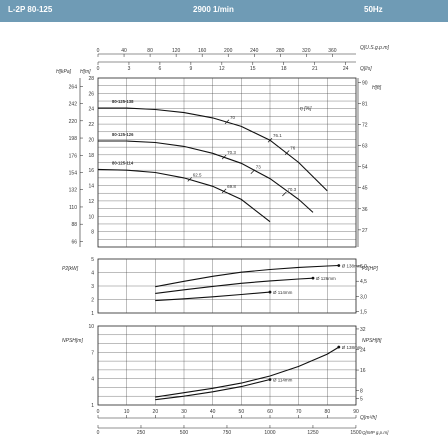  I want to click on power-kw-tick-label: 5, so click(92, 260).